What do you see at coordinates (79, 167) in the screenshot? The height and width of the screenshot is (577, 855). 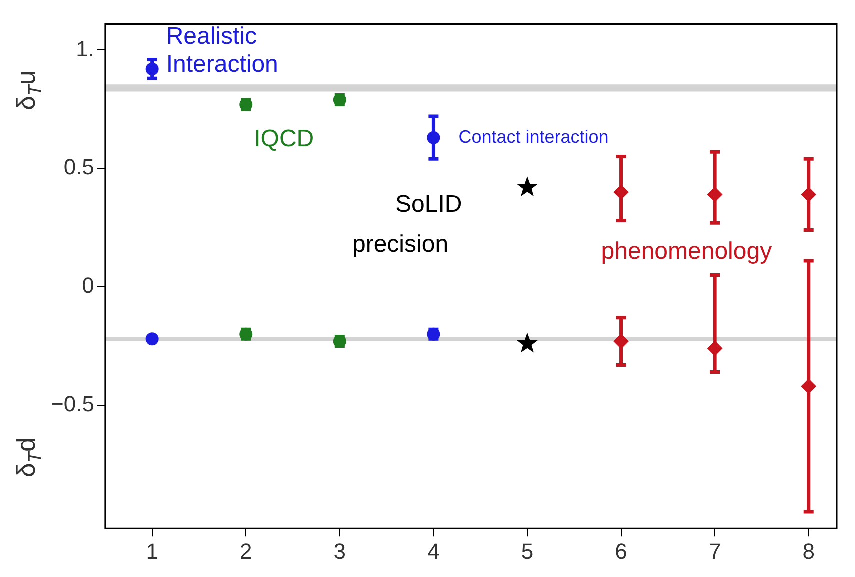 I see `y-tick-label: 0.5` at bounding box center [79, 167].